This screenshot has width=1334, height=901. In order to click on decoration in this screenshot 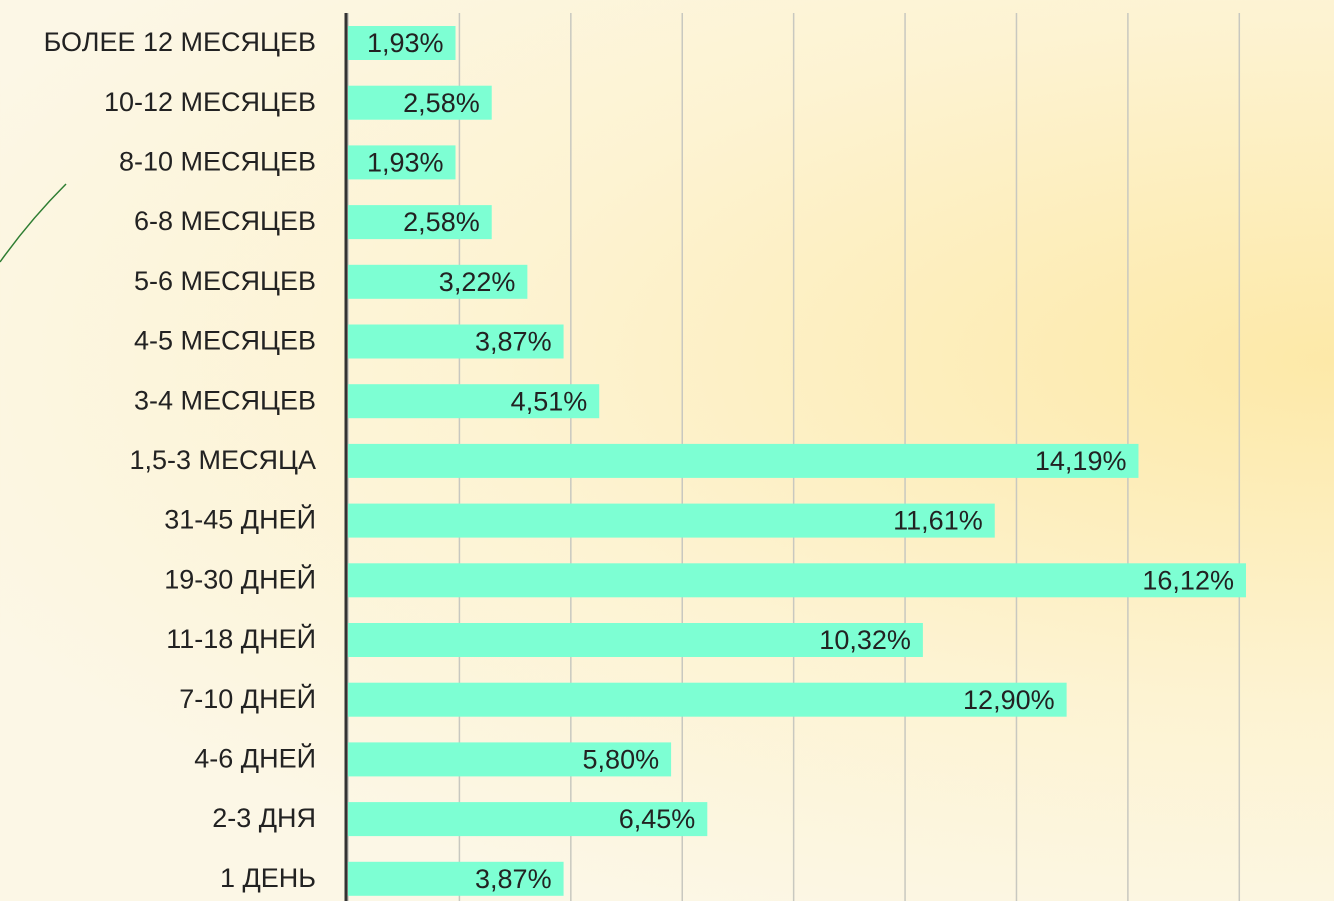, I will do `click(33, 223)`.